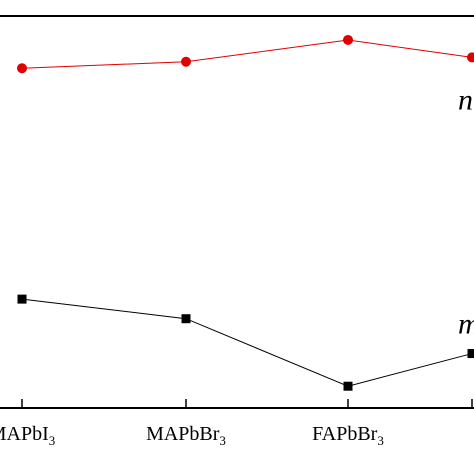  Describe the element at coordinates (466, 211) in the screenshot. I see `series-labels: nm` at that location.